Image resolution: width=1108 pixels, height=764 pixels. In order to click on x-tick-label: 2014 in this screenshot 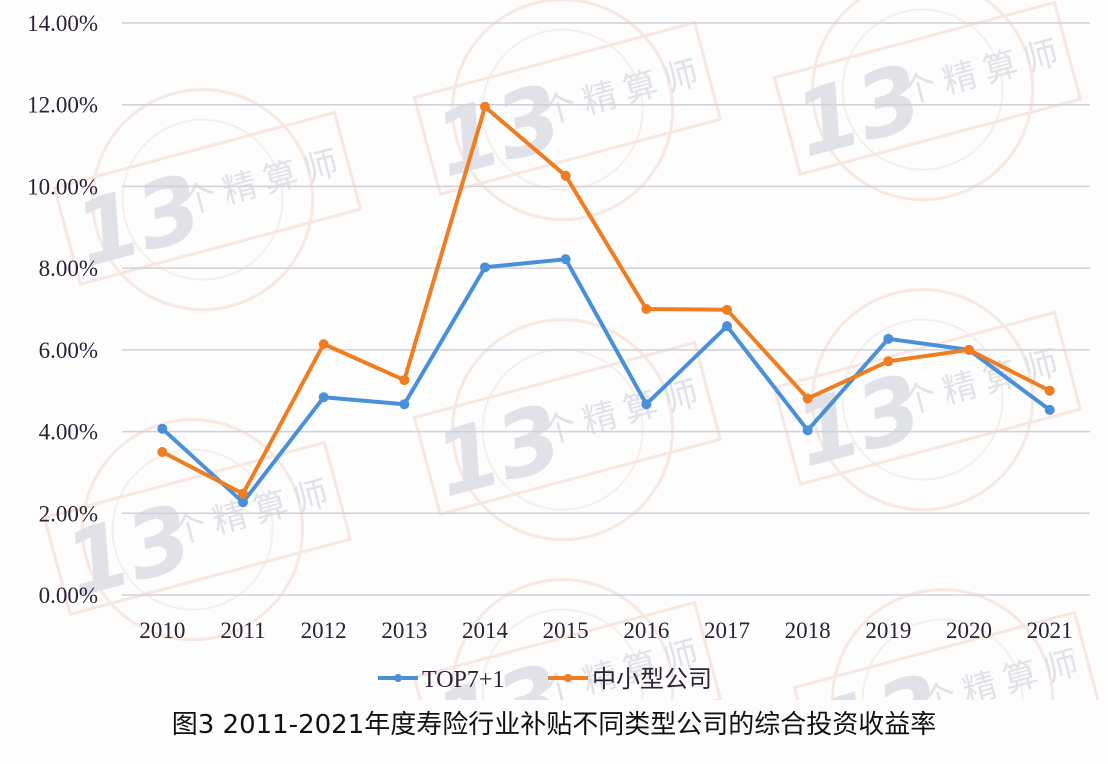, I will do `click(485, 630)`.